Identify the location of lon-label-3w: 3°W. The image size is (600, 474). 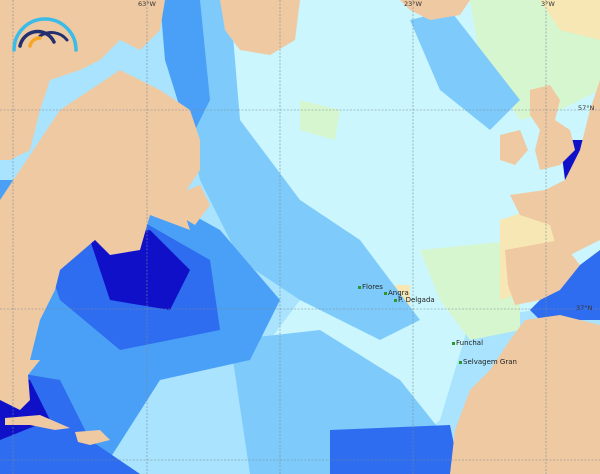
(548, 4).